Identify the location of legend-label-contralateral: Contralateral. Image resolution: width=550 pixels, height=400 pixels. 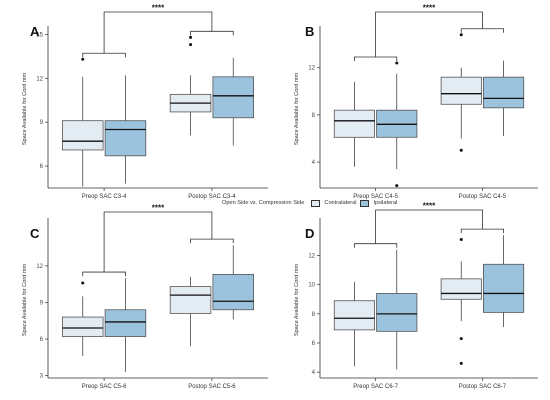
(340, 203).